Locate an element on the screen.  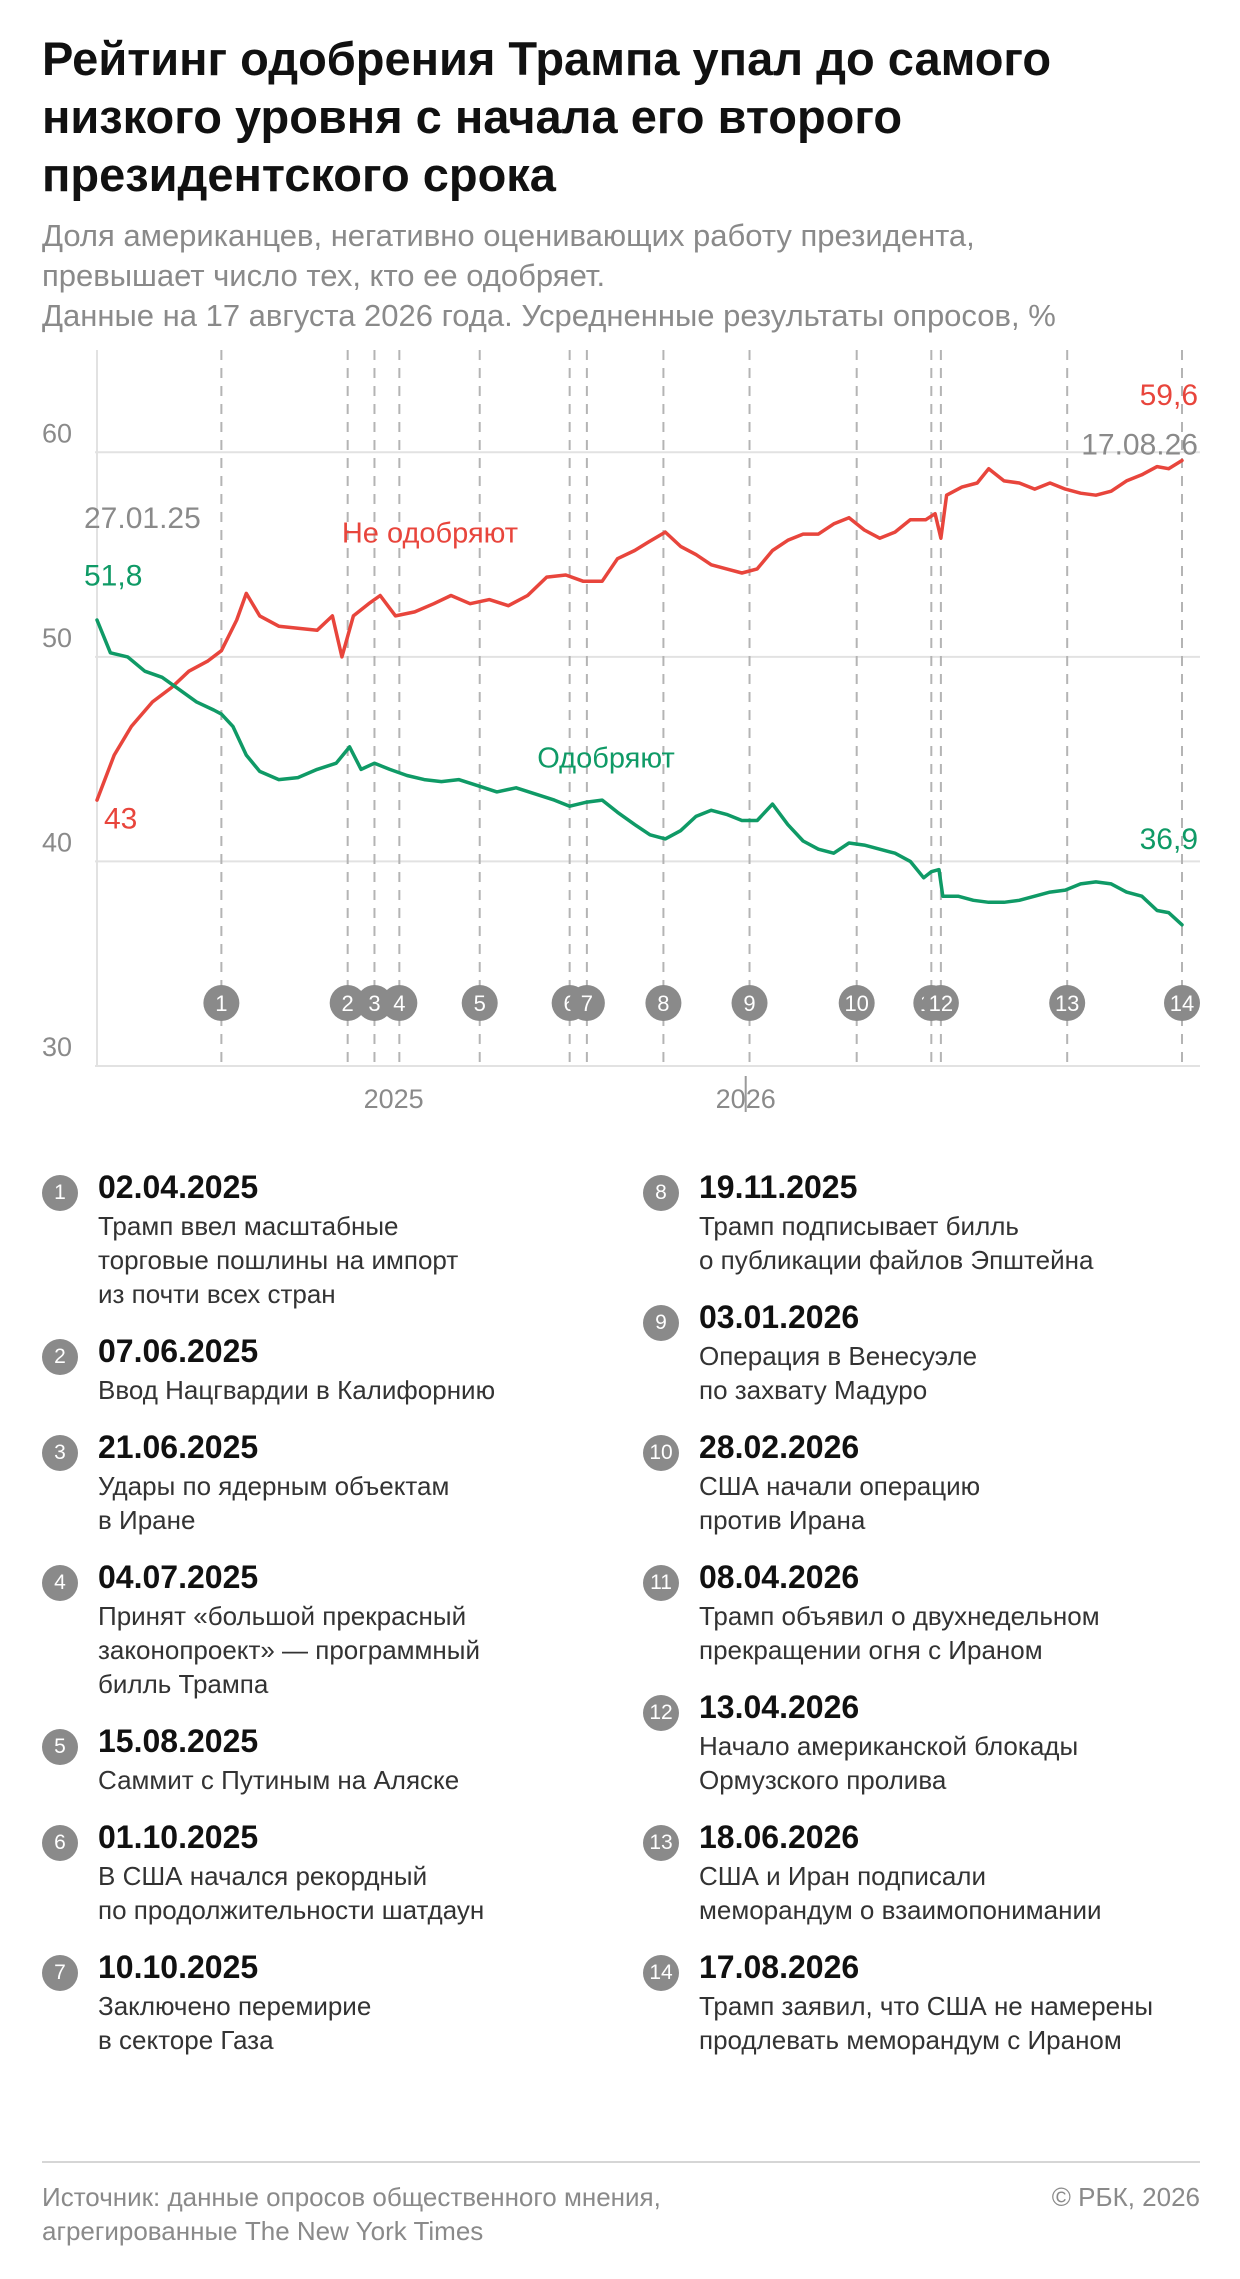
event-marker-label: 3 is located at coordinates (374, 1003).